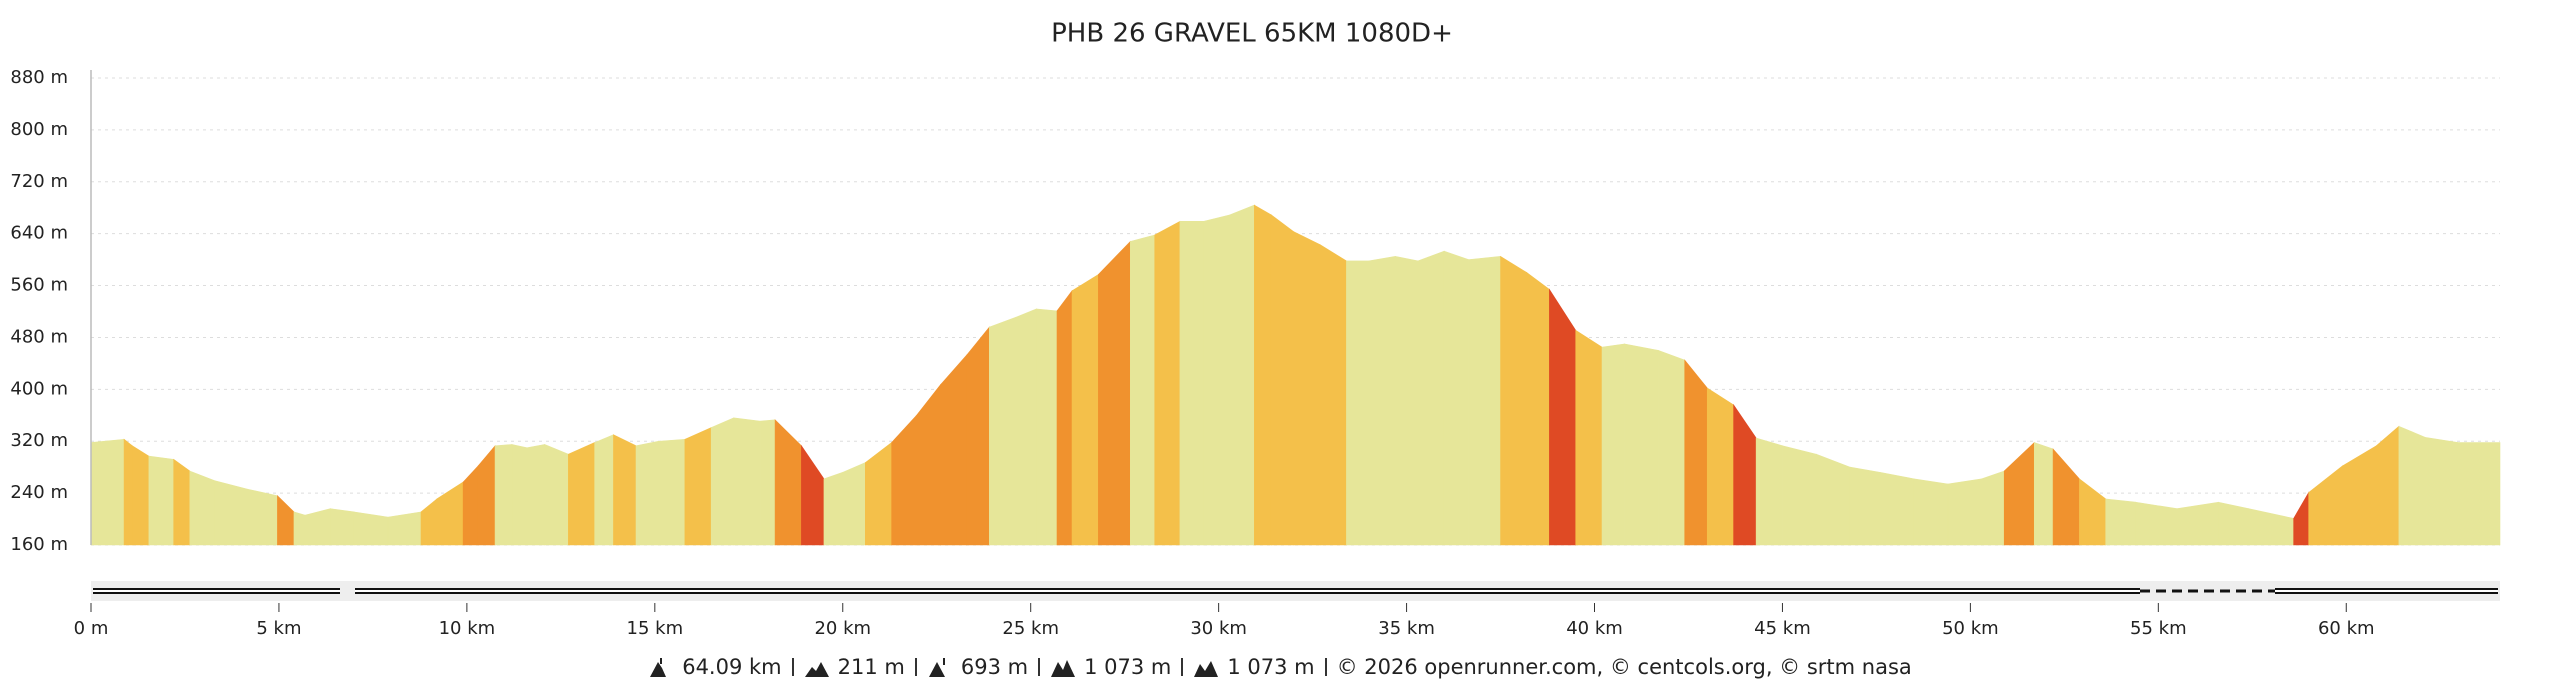 This screenshot has width=2560, height=683. Describe the element at coordinates (2158, 628) in the screenshot. I see `x-tick-label: 55 km` at that location.